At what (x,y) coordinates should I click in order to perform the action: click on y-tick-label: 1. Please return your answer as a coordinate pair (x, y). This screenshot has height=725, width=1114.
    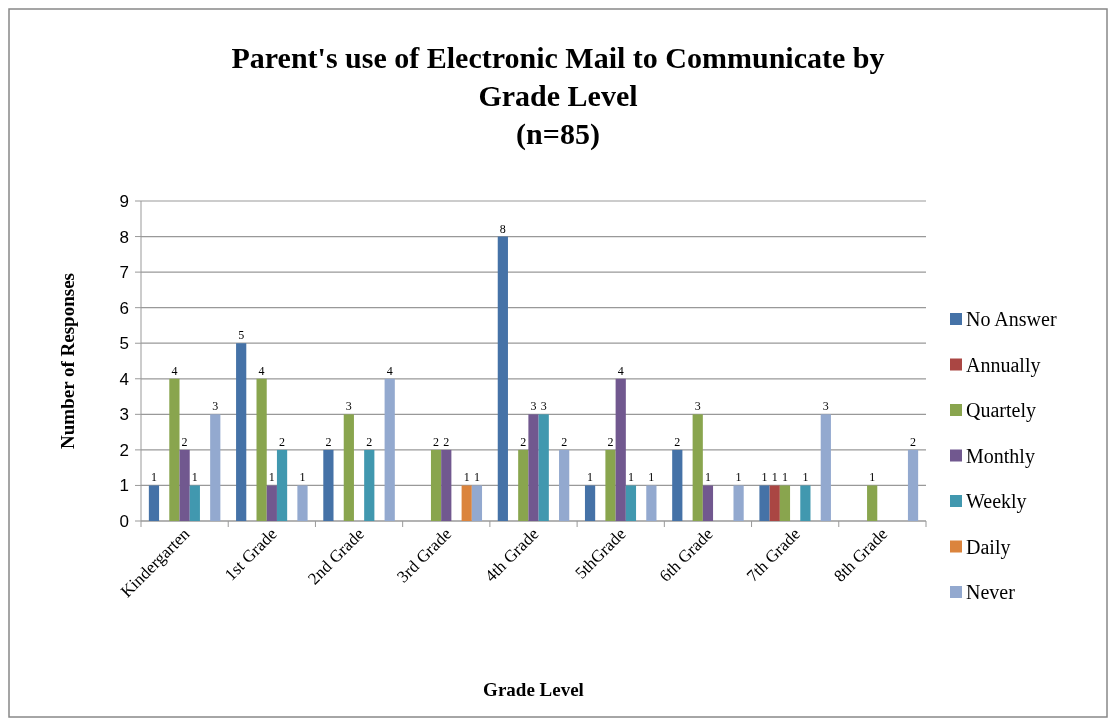
    Looking at the image, I should click on (124, 486).